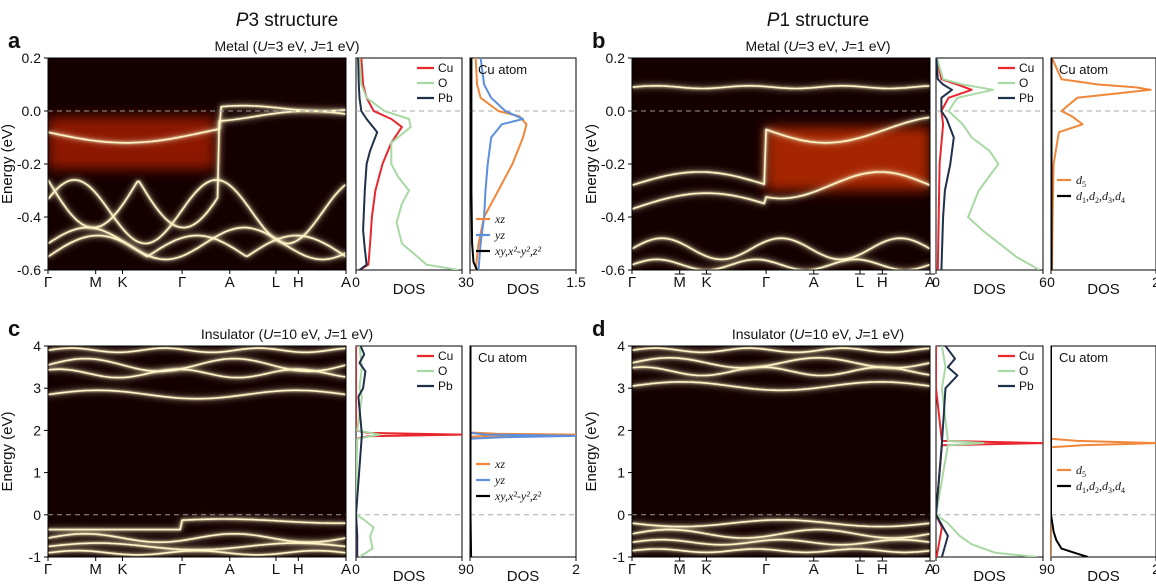 The image size is (1156, 585). I want to click on band-map-frame-d, so click(781, 451).